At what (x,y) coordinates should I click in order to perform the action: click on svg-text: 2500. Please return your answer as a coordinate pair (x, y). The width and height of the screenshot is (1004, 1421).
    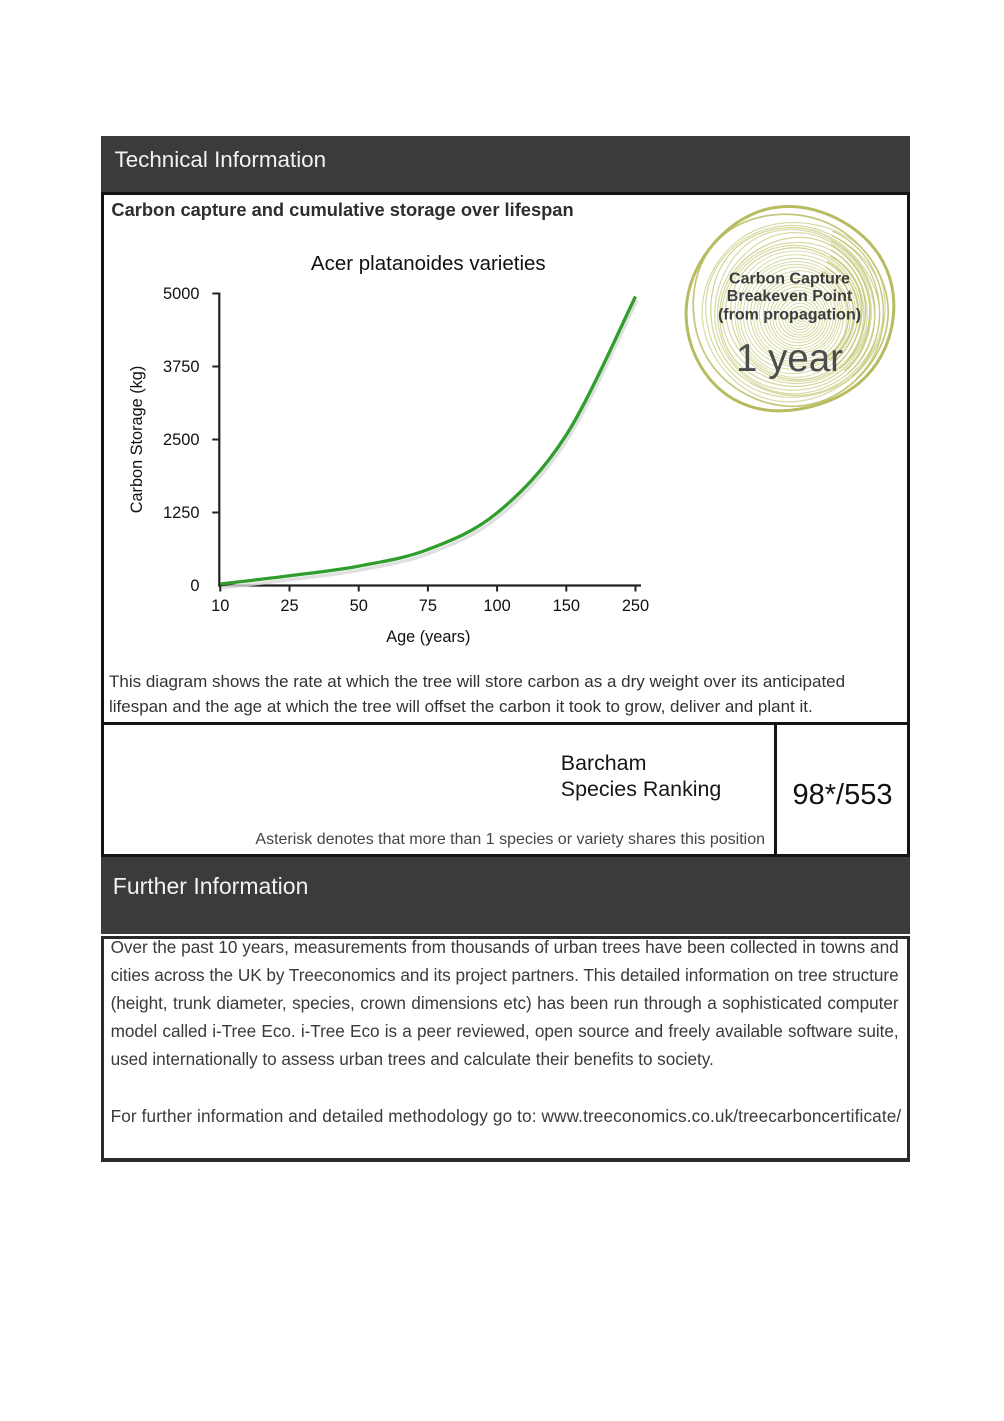
    Looking at the image, I should click on (181, 440).